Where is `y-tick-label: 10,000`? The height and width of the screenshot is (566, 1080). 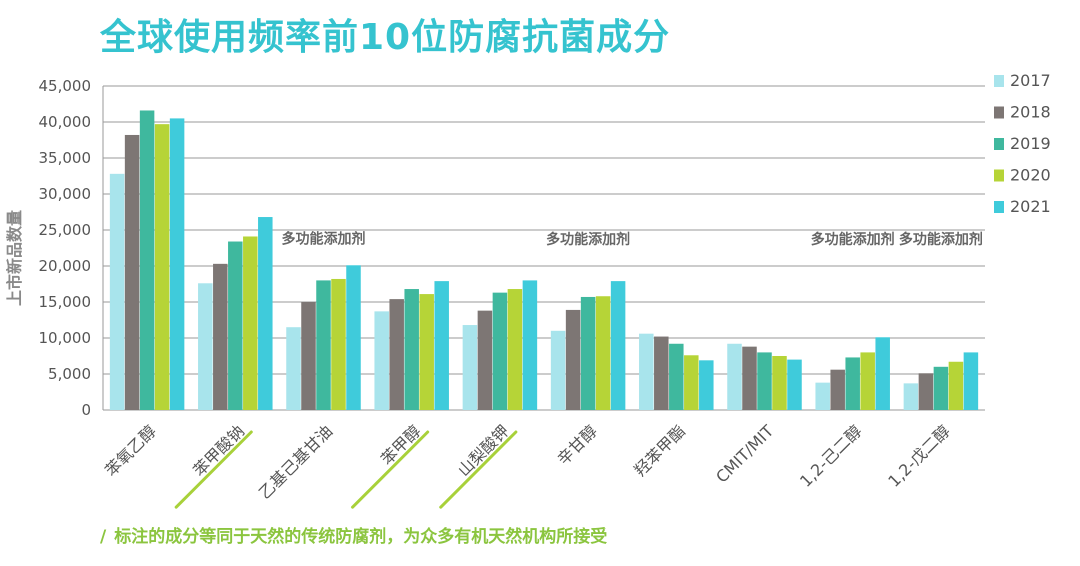 y-tick-label: 10,000 is located at coordinates (65, 338).